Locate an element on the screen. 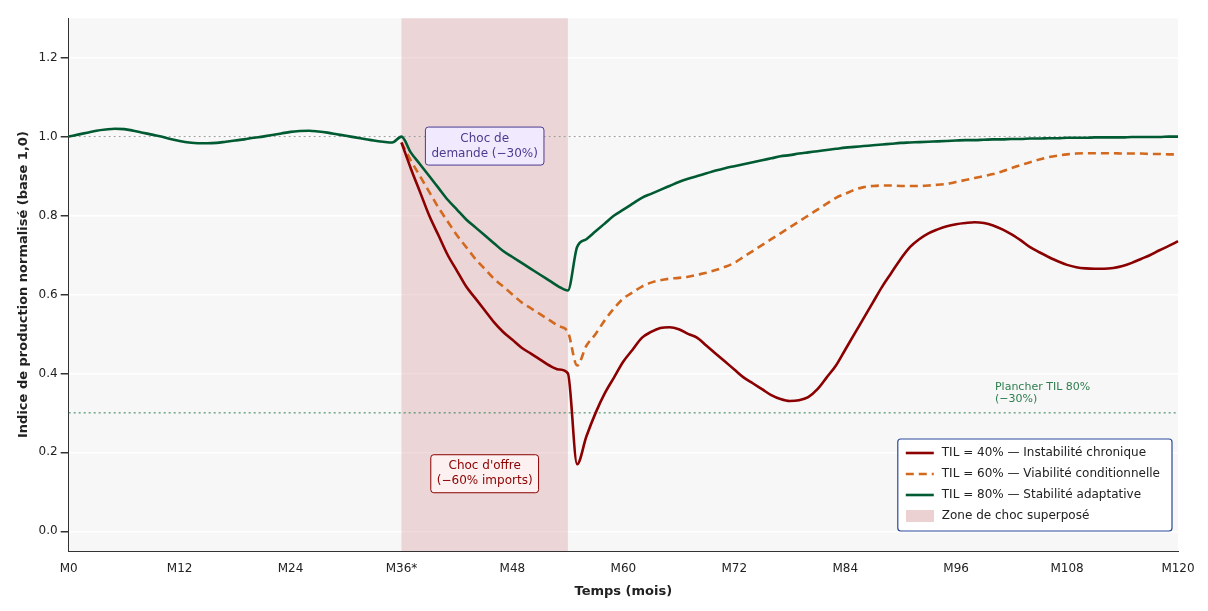  x-tick-label: M48 is located at coordinates (512, 568).